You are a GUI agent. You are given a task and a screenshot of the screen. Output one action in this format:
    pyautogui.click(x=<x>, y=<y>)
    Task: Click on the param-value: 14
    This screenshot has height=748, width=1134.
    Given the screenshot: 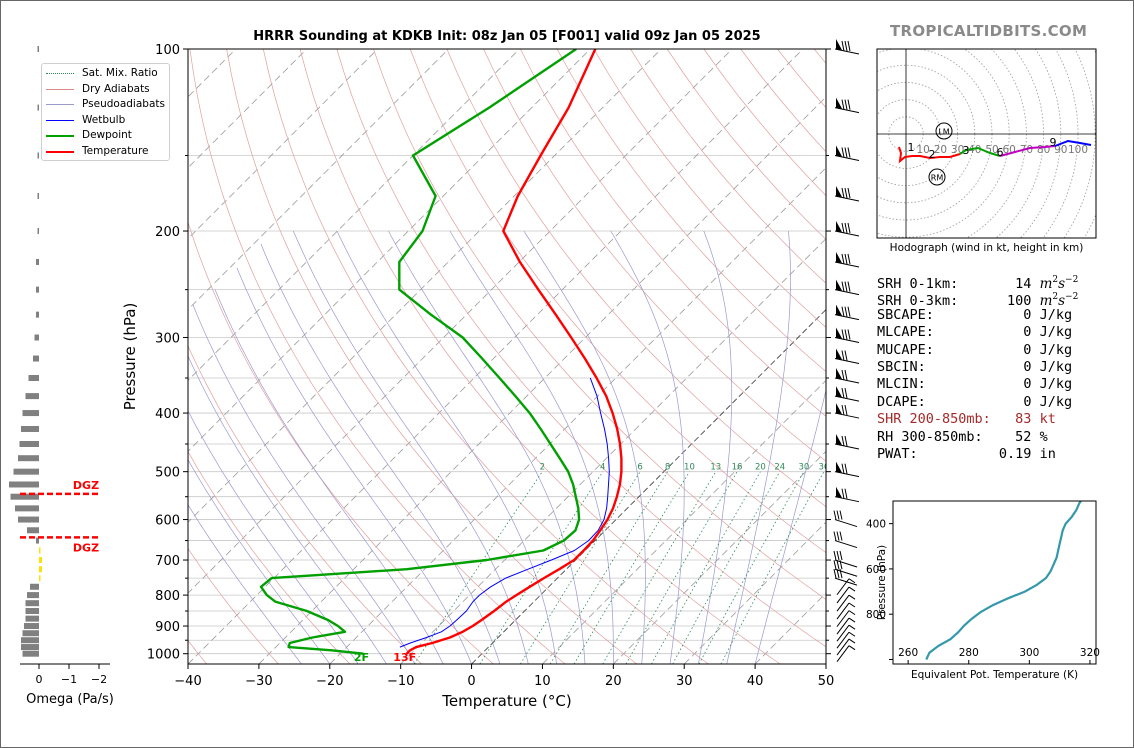 What is the action you would take?
    pyautogui.click(x=999, y=284)
    